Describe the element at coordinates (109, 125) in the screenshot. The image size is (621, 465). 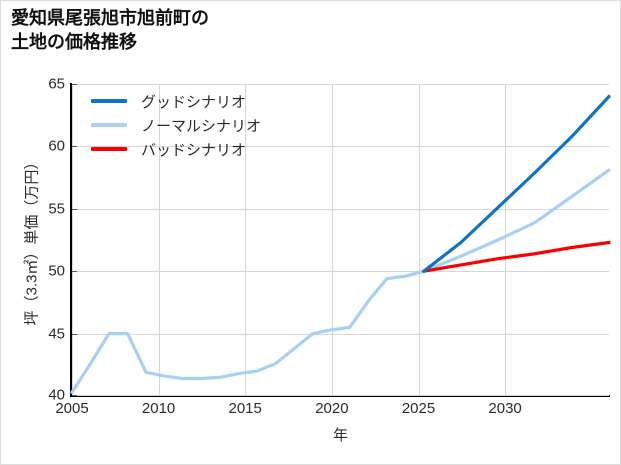
I see `legend-swatch-normal` at that location.